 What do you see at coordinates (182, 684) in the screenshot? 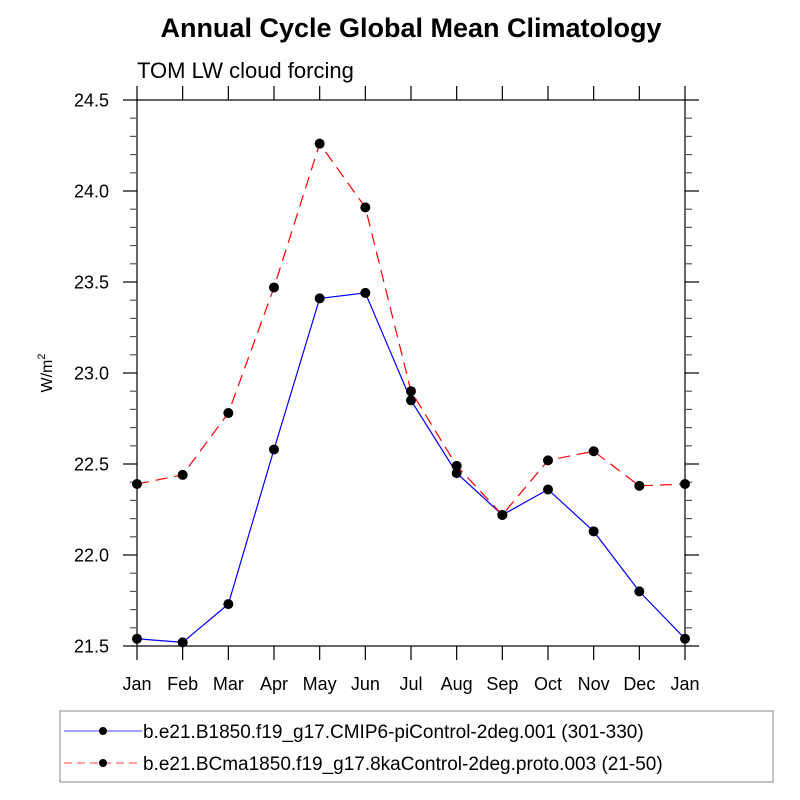
I see `x-tick-label: Feb` at bounding box center [182, 684].